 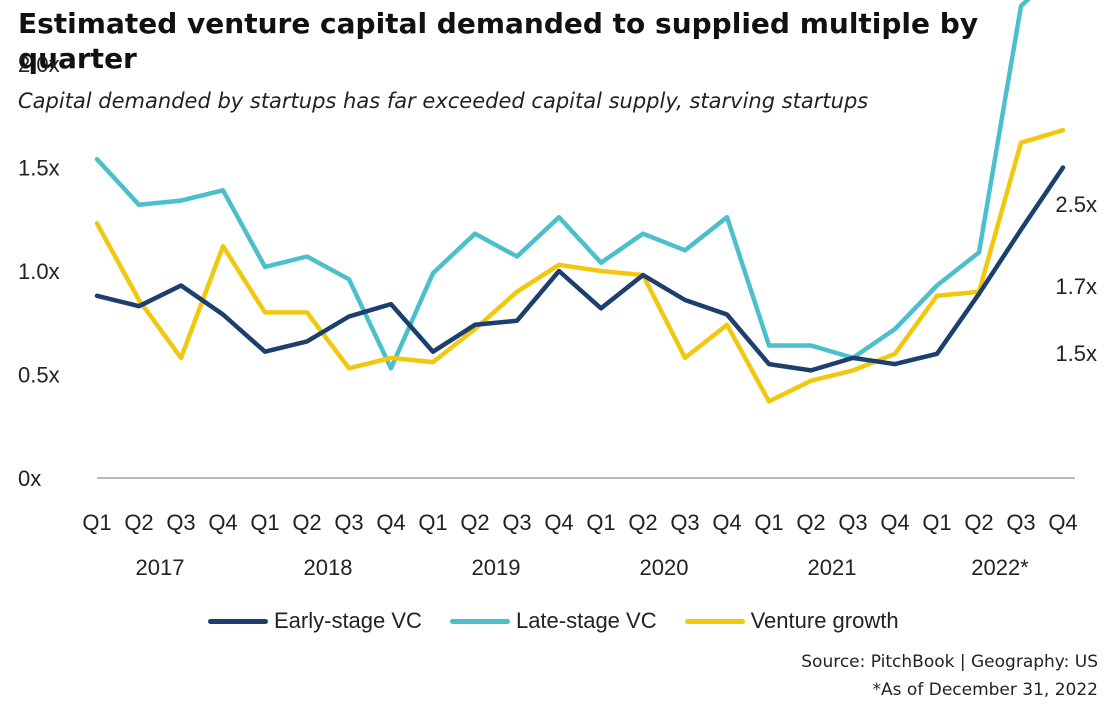 What do you see at coordinates (39, 271) in the screenshot?
I see `y-tick-label: 1.0x` at bounding box center [39, 271].